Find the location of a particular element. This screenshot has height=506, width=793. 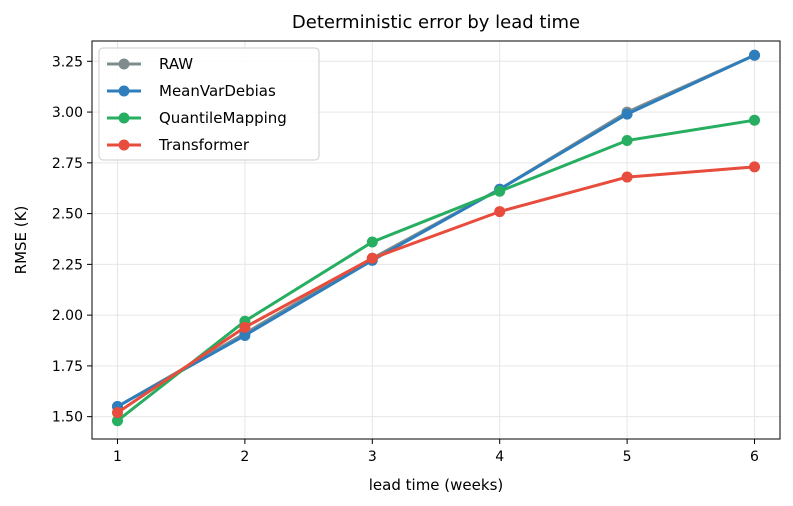

y-axis-label: RMSE (K) is located at coordinates (21, 240).